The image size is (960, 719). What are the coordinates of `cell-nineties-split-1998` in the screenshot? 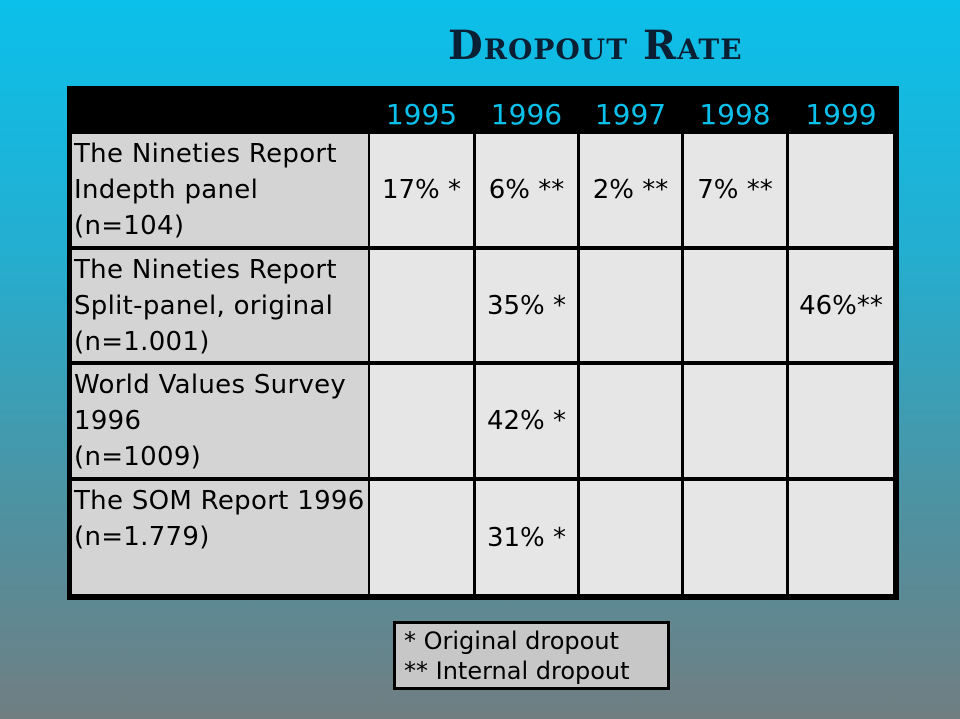 It's located at (735, 305).